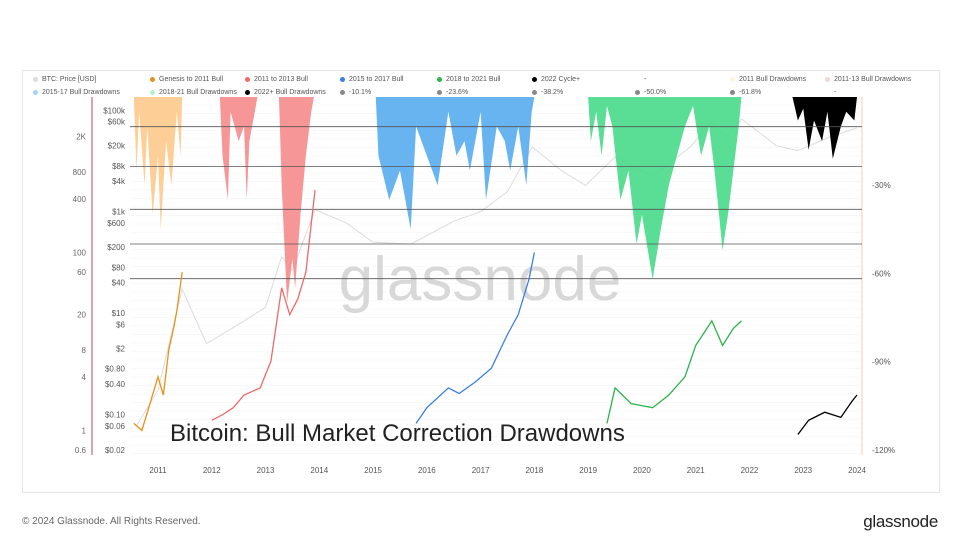 This screenshot has width=960, height=553. Describe the element at coordinates (281, 79) in the screenshot. I see `legend-label: 2011 to 2013 Bull` at that location.